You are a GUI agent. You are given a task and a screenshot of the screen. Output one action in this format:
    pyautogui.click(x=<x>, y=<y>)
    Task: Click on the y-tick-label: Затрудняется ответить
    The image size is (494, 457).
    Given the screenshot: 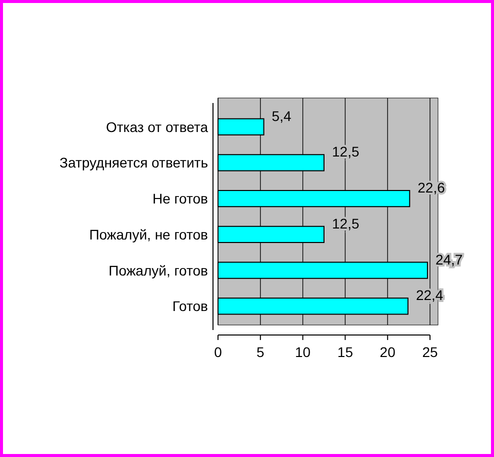 What is the action you would take?
    pyautogui.click(x=134, y=162)
    